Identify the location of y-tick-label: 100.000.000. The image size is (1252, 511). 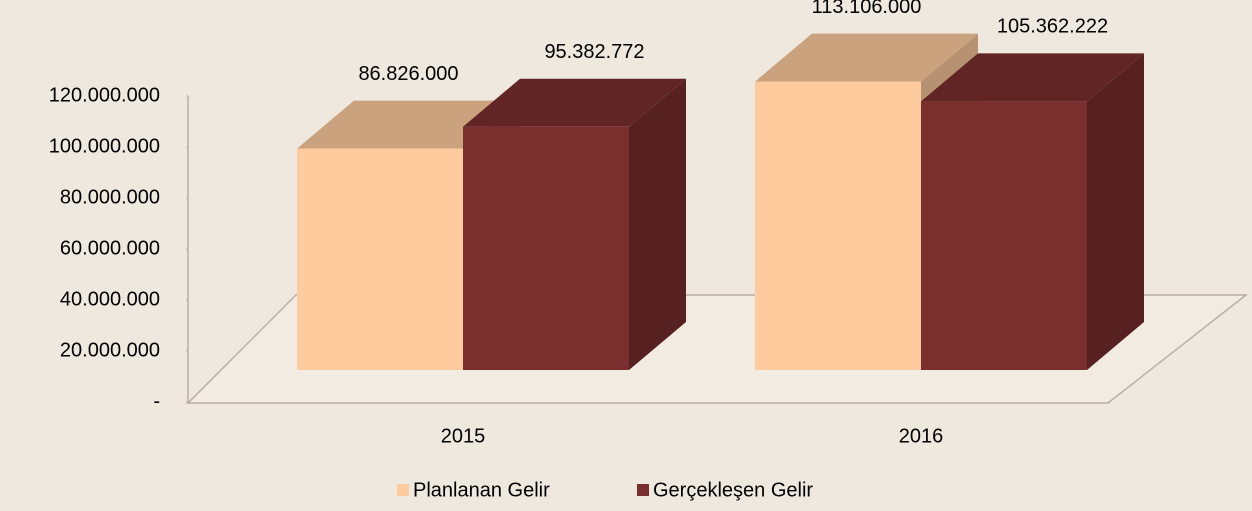
(104, 146).